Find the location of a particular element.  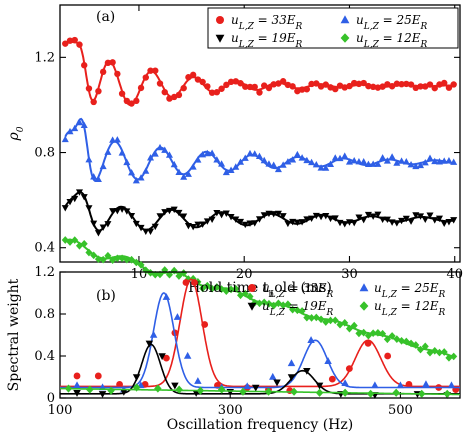

ytick-label: 0.8 is located at coordinates (44, 153).